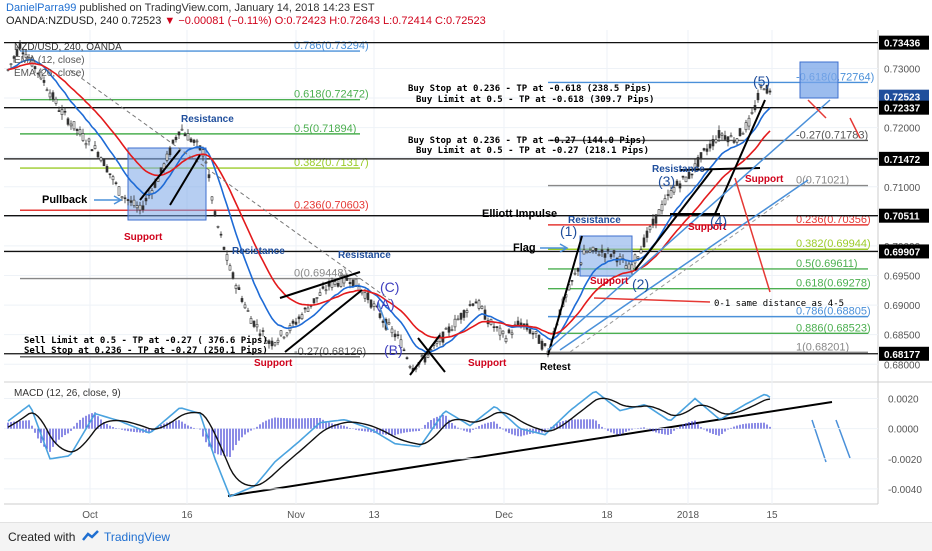 The width and height of the screenshot is (932, 551). Describe the element at coordinates (466, 536) in the screenshot. I see `footer: Created with TradingView` at that location.